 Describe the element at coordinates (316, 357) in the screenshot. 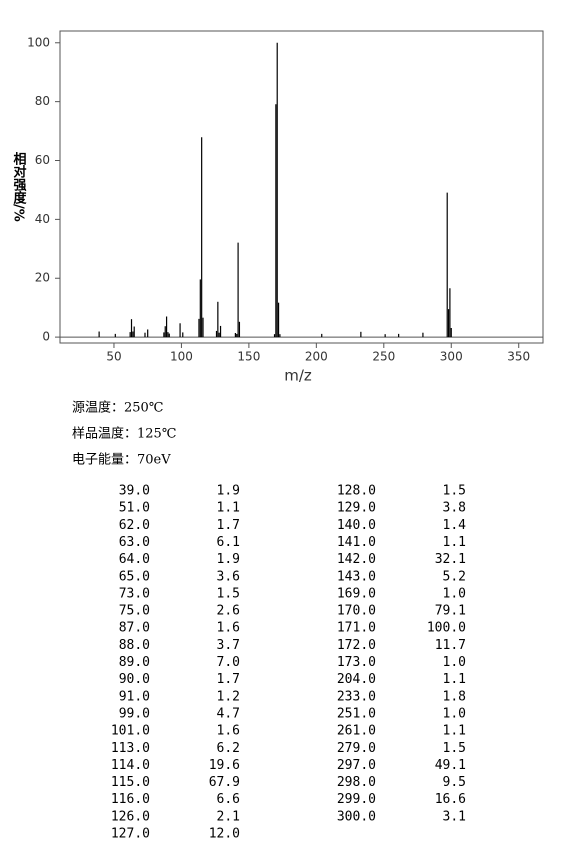

I see `x-tick-label: 200` at that location.